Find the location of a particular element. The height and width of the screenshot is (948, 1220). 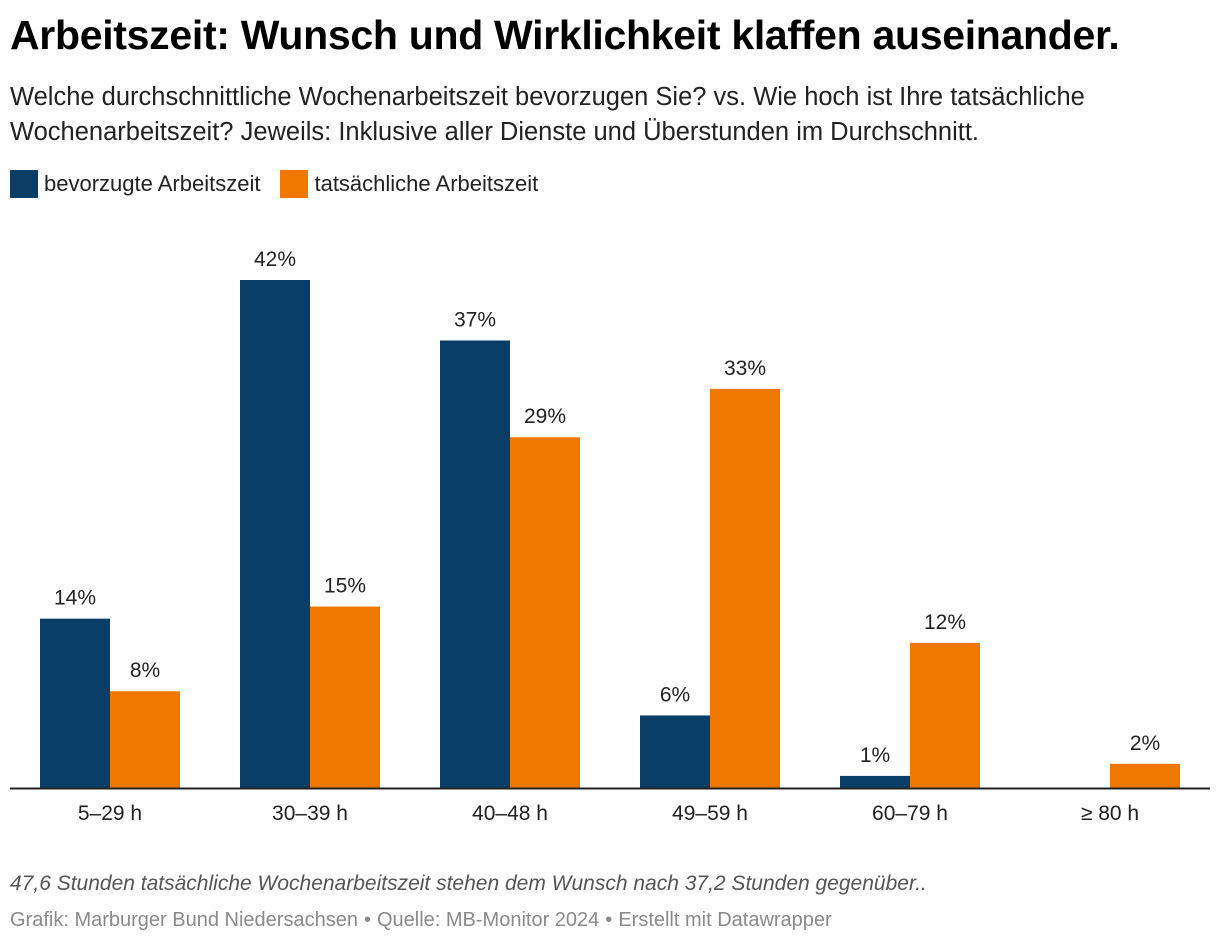

data-label: 37% is located at coordinates (475, 319).